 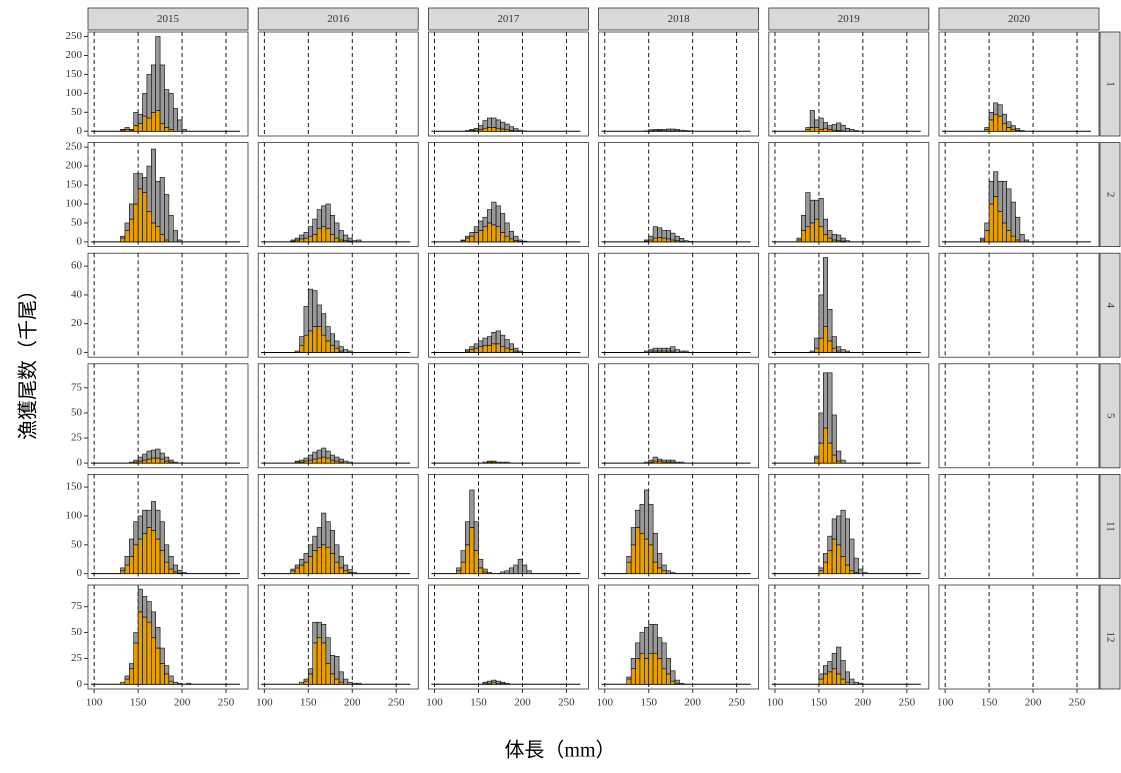 I want to click on x-tick-label: 150, so click(x=478, y=703).